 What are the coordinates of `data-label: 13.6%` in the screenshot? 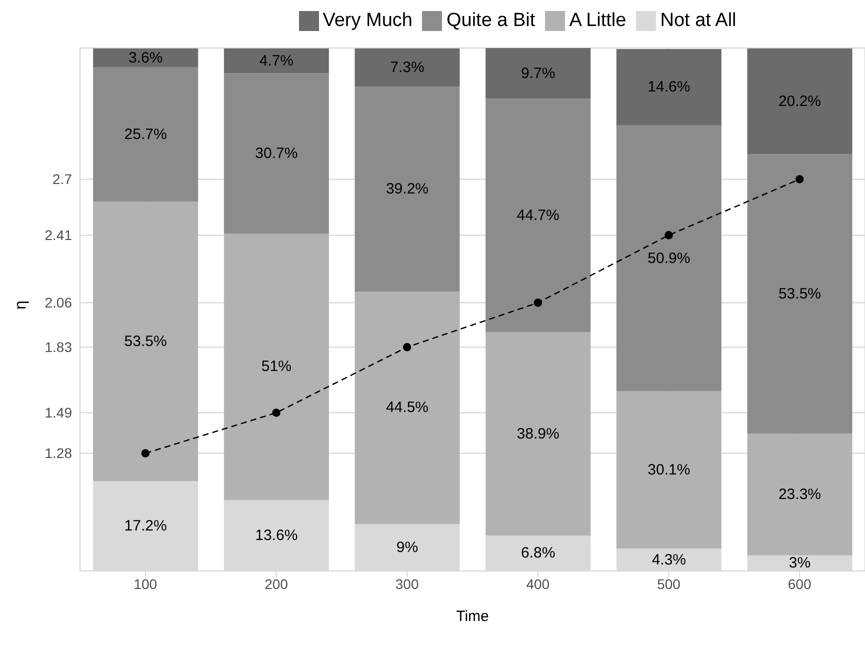 It's located at (276, 535).